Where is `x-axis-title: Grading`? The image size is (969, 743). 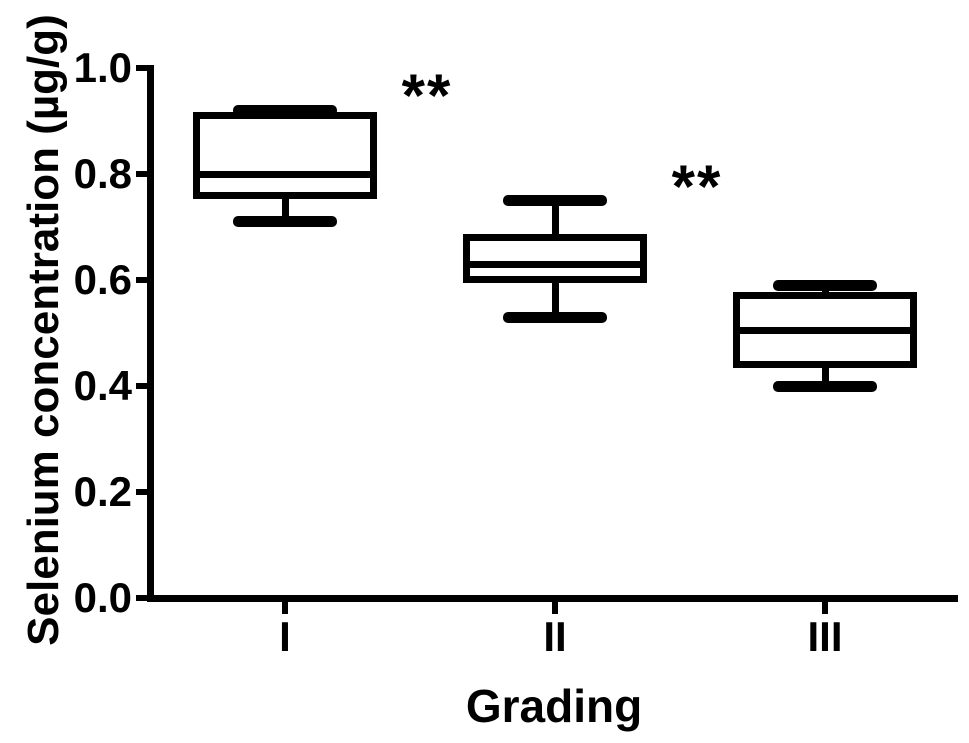
x-axis-title: Grading is located at coordinates (554, 706).